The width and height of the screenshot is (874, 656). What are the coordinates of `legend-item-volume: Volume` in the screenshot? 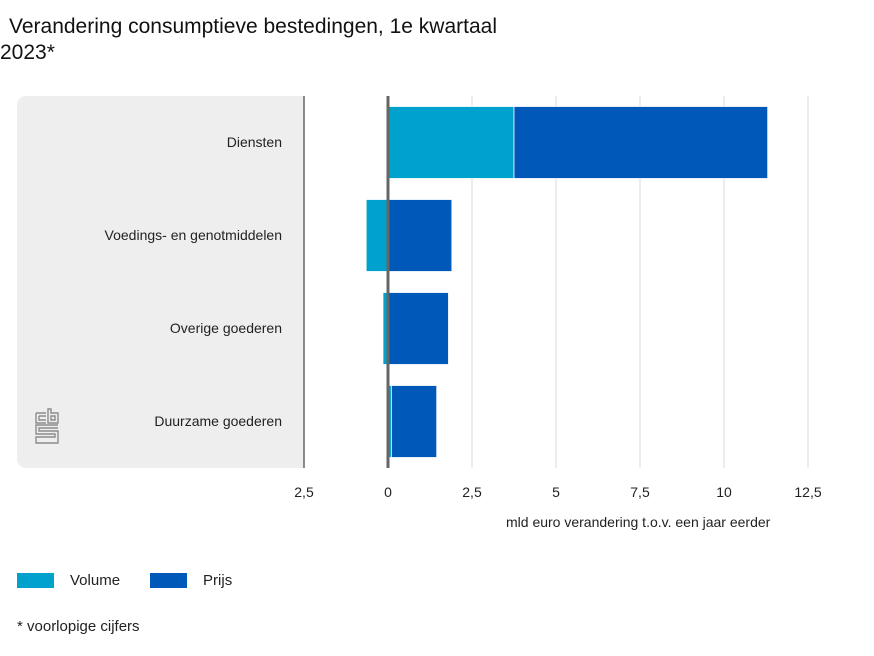 It's located at (68, 580).